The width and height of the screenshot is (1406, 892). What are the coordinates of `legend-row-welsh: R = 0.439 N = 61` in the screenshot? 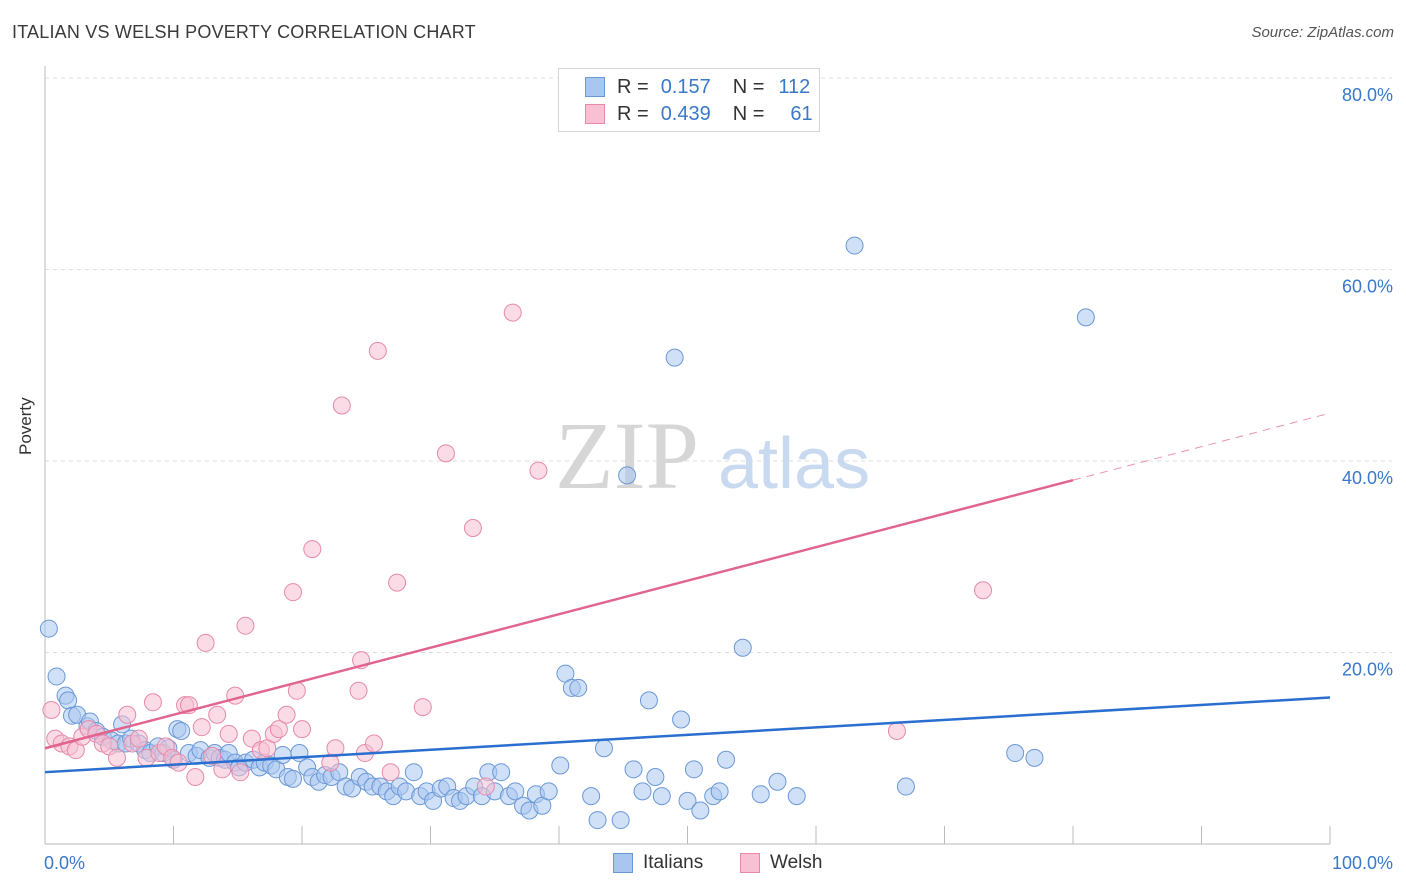 It's located at (699, 114).